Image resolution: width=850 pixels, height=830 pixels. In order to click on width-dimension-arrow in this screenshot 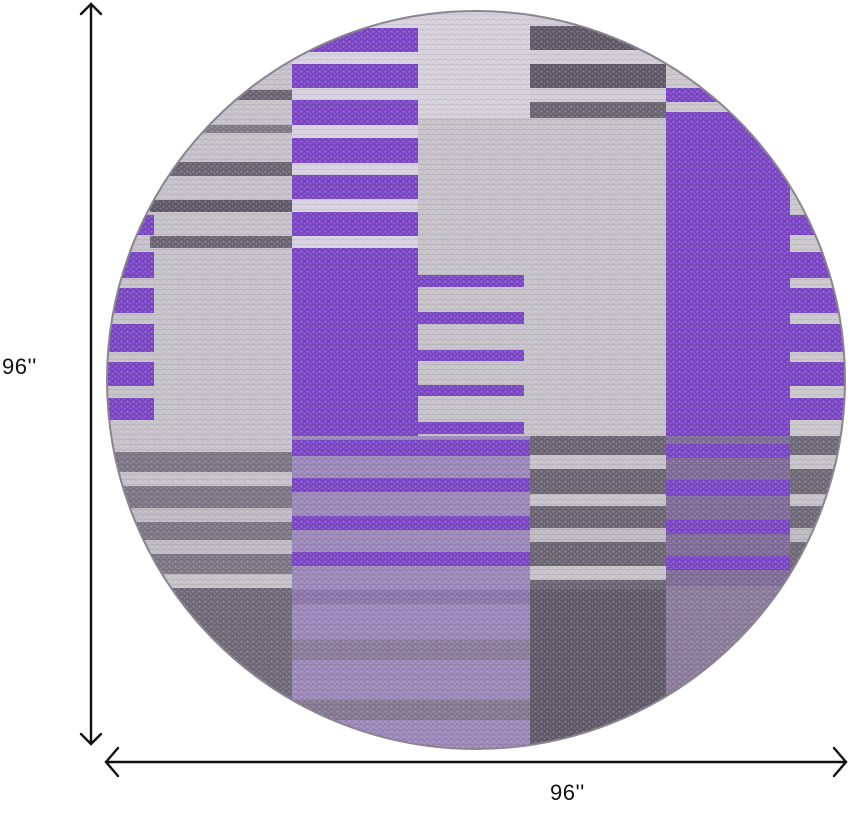, I will do `click(476, 762)`.